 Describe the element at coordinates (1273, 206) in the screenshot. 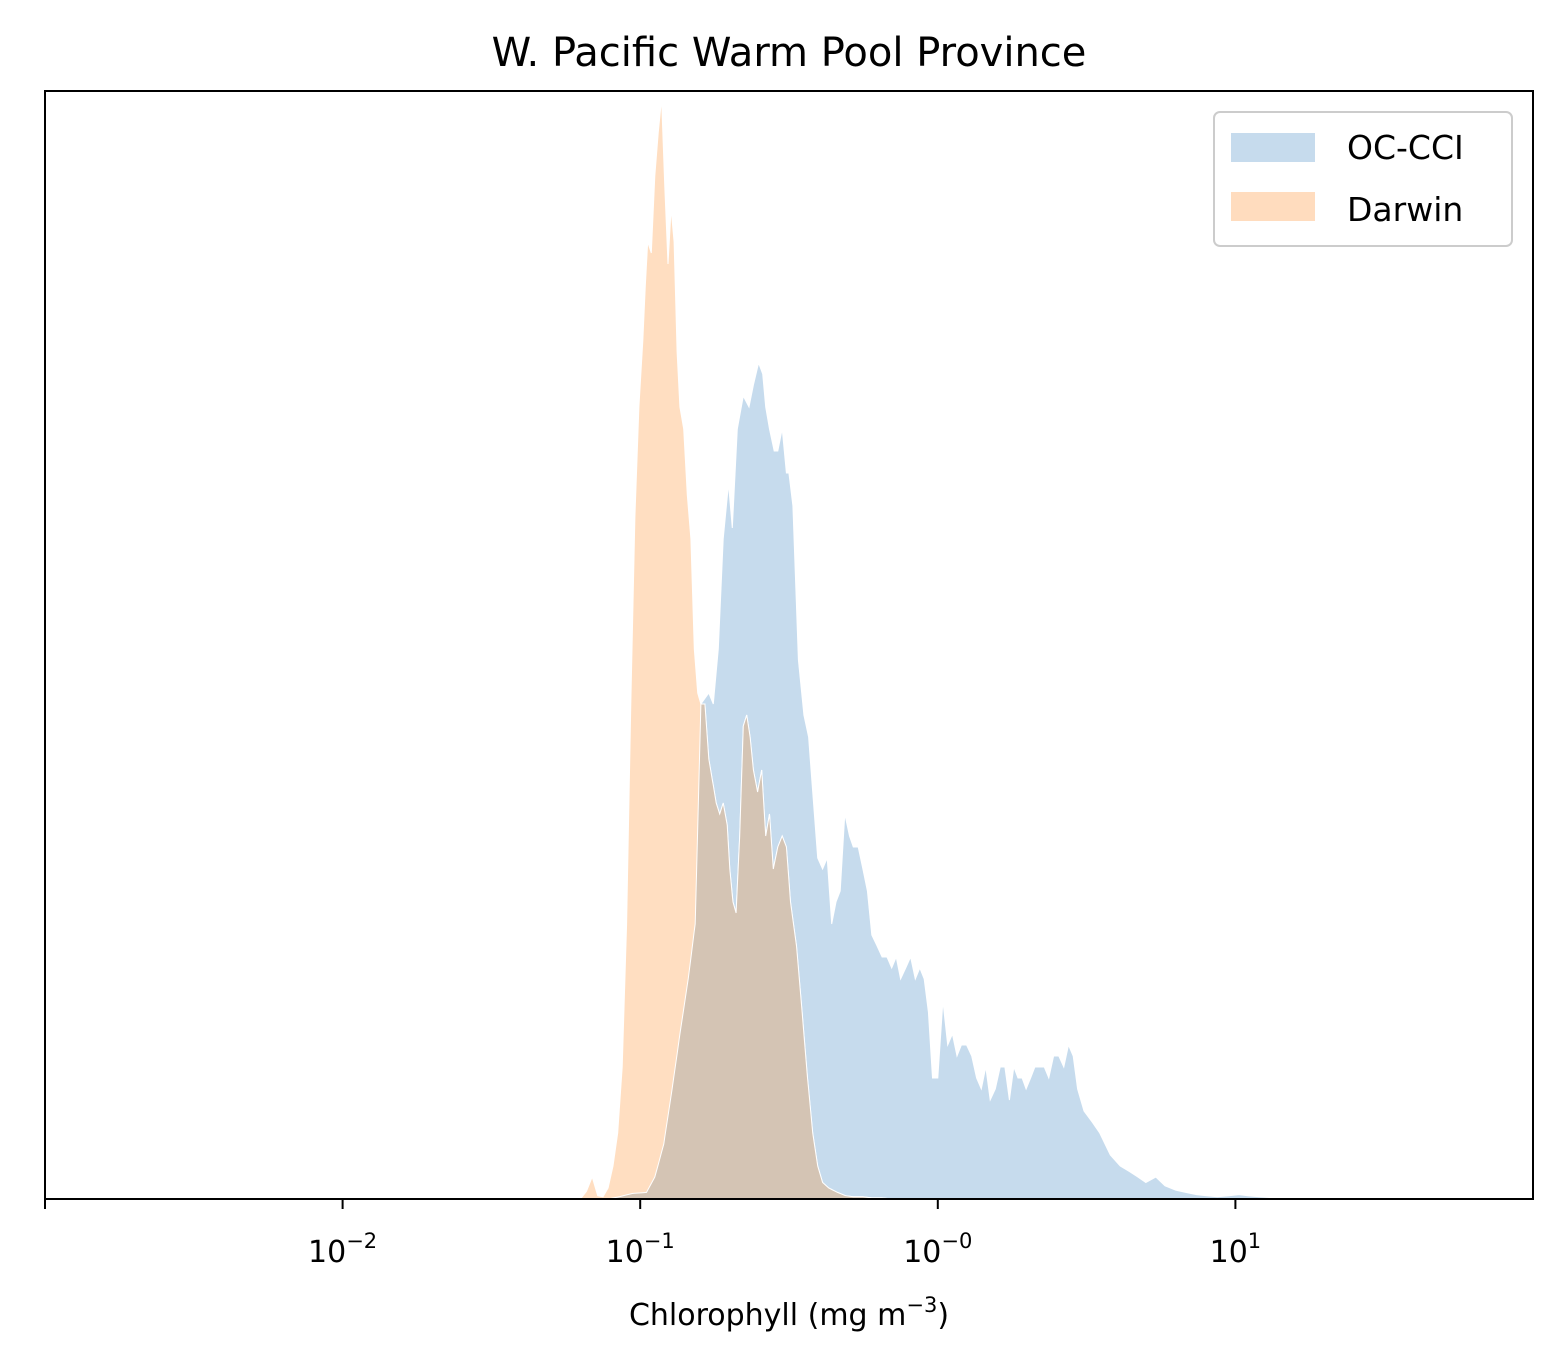

I see `legend-swatch-darwin` at that location.